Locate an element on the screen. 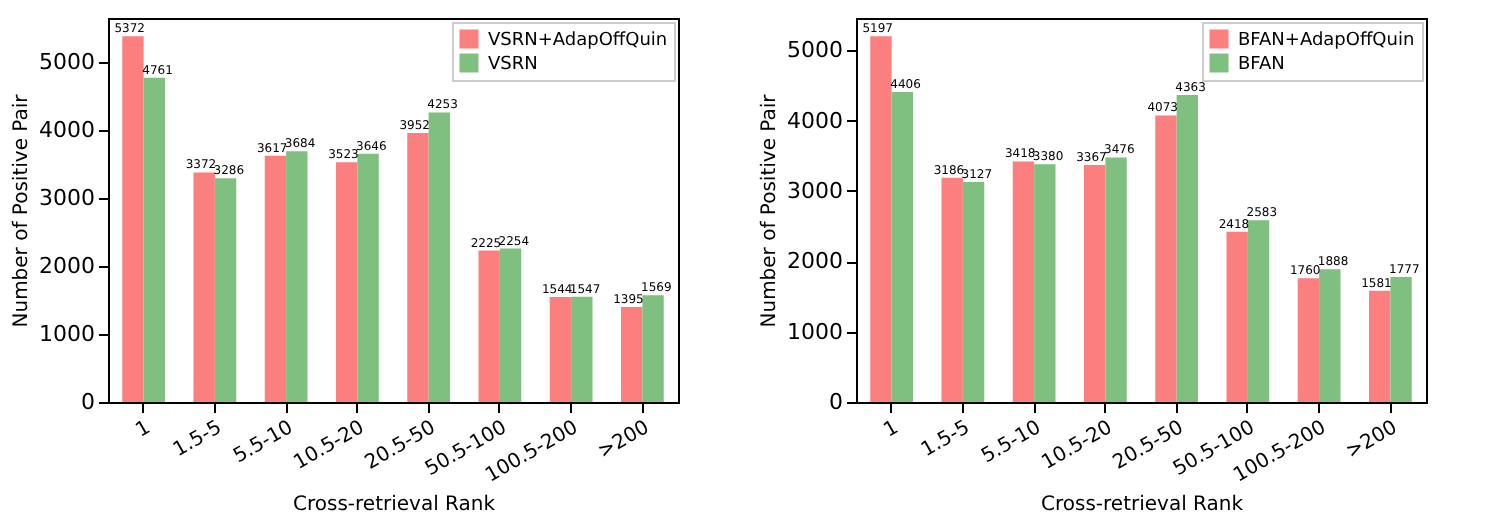 The image size is (1494, 528). legend-label: BFAN is located at coordinates (1261, 65).